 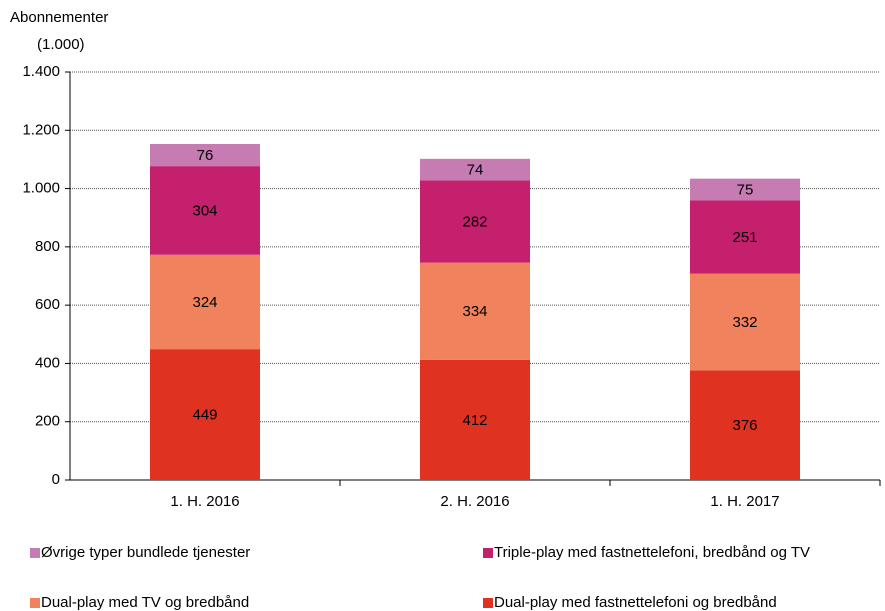 I want to click on y-tick-label: 1.200, so click(x=41, y=129).